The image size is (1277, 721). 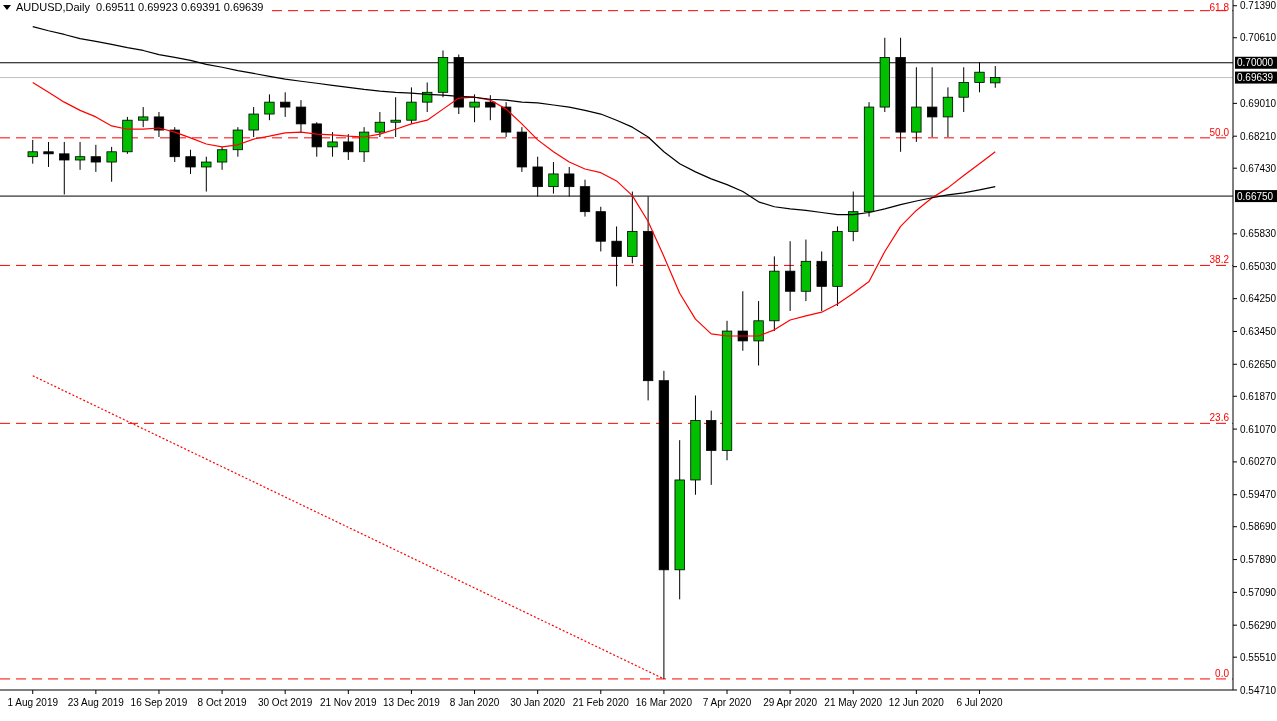 I want to click on y-tick-label: 0.62650, so click(x=1258, y=364).